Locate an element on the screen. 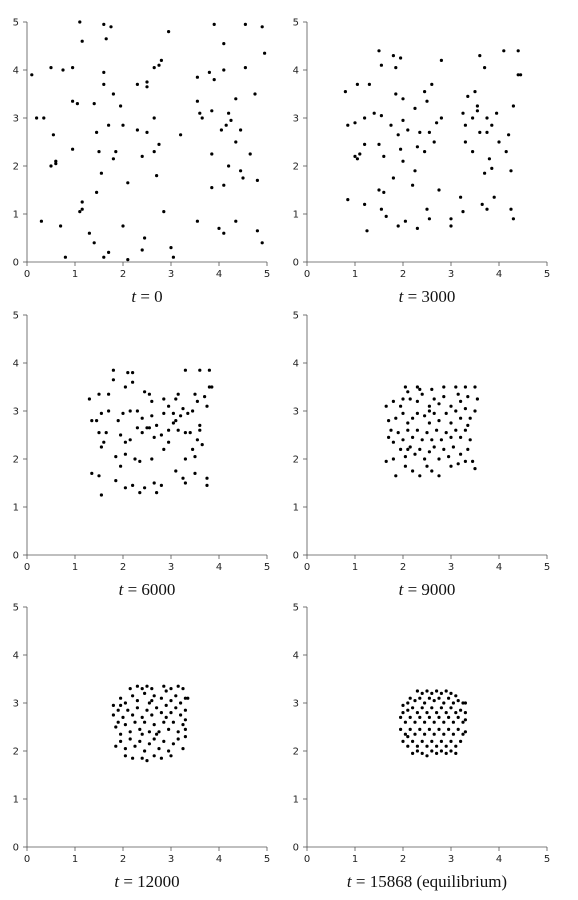  x-tick-label: 0 is located at coordinates (27, 859).